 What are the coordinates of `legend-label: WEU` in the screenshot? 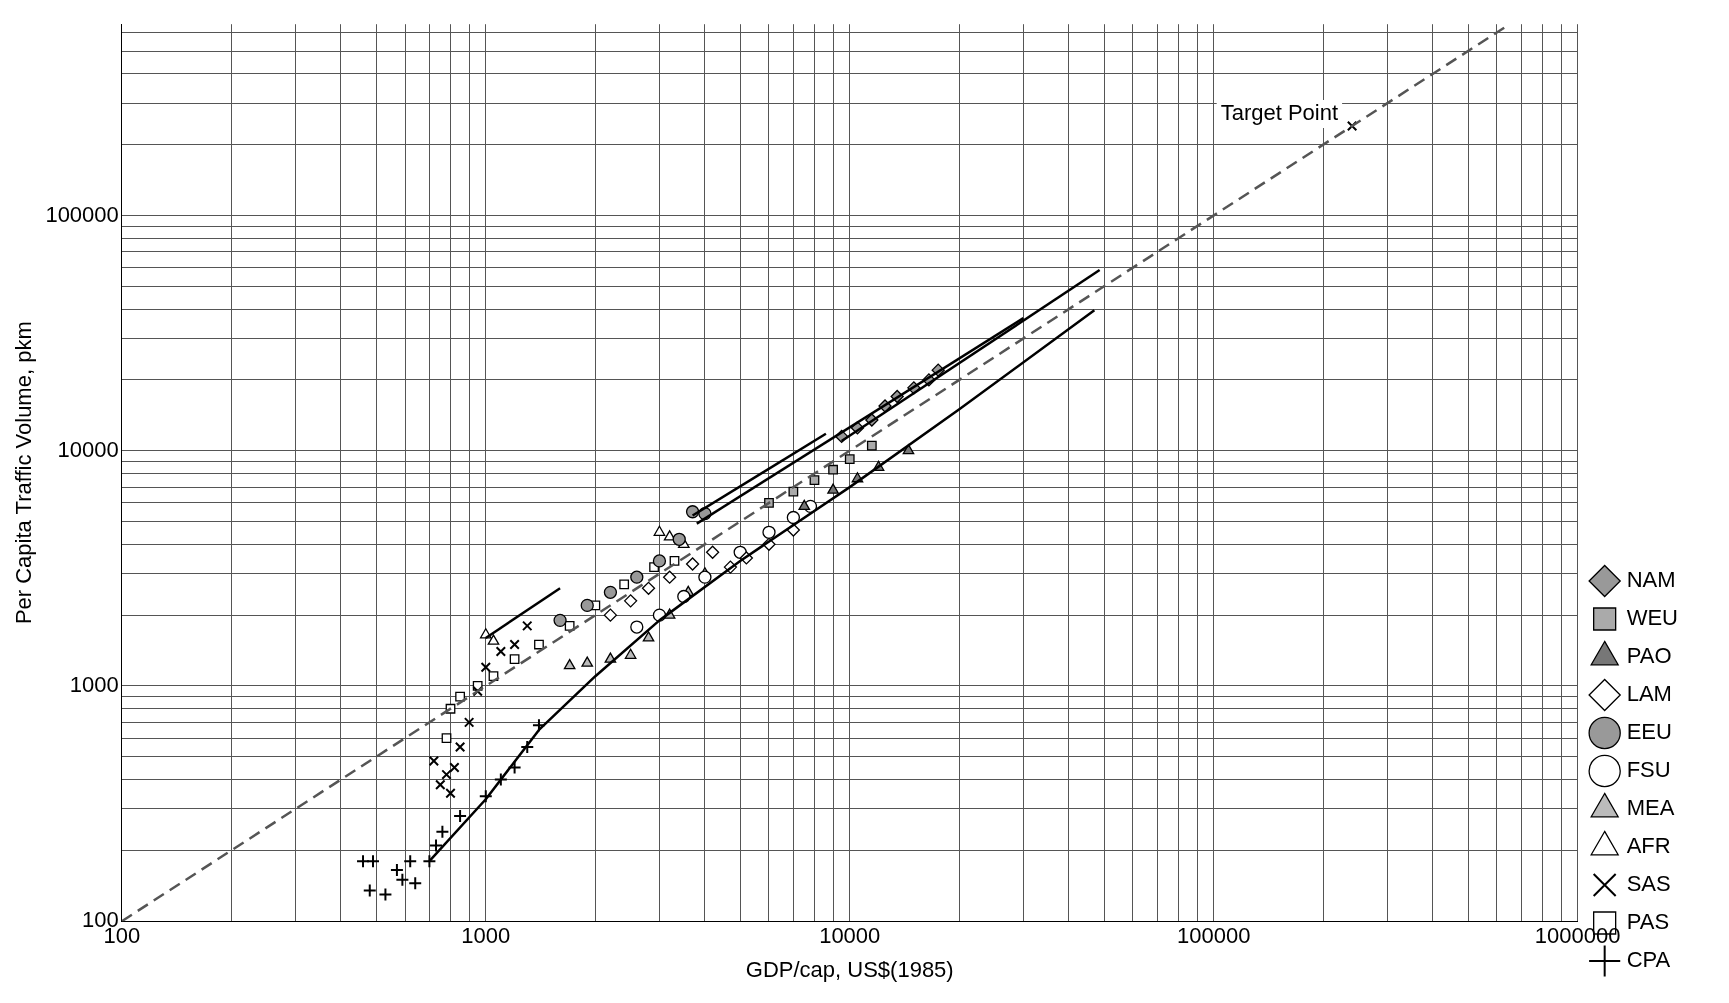 It's located at (1652, 618).